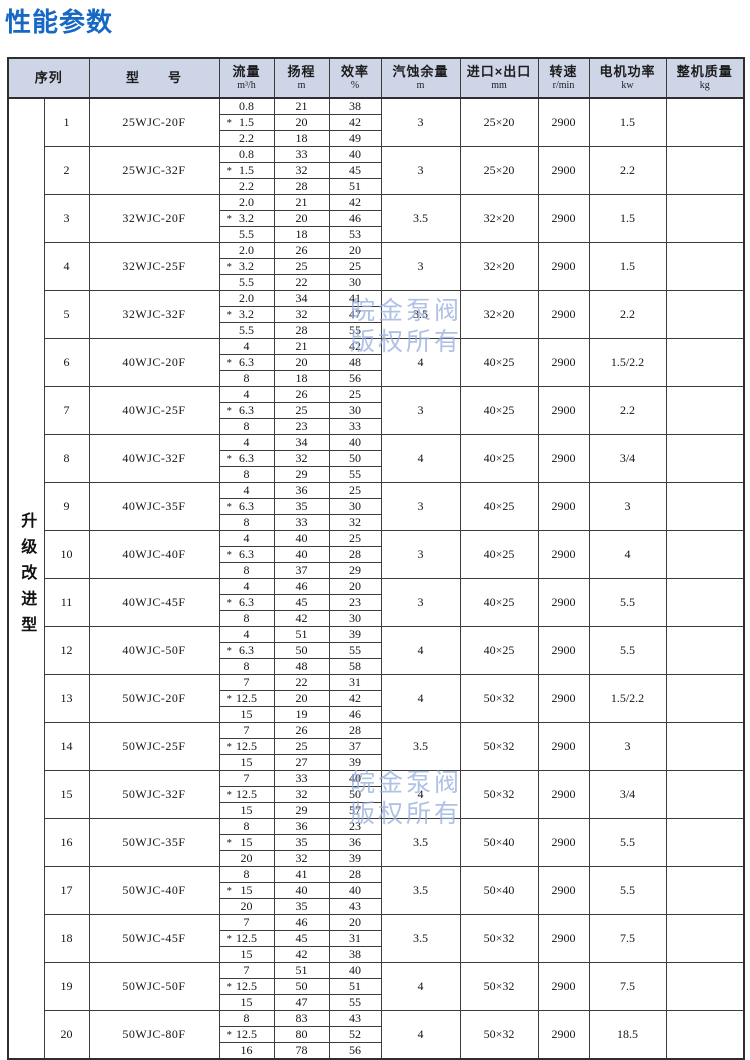 This screenshot has width=750, height=1060. What do you see at coordinates (301, 442) in the screenshot?
I see `head-cell: 34` at bounding box center [301, 442].